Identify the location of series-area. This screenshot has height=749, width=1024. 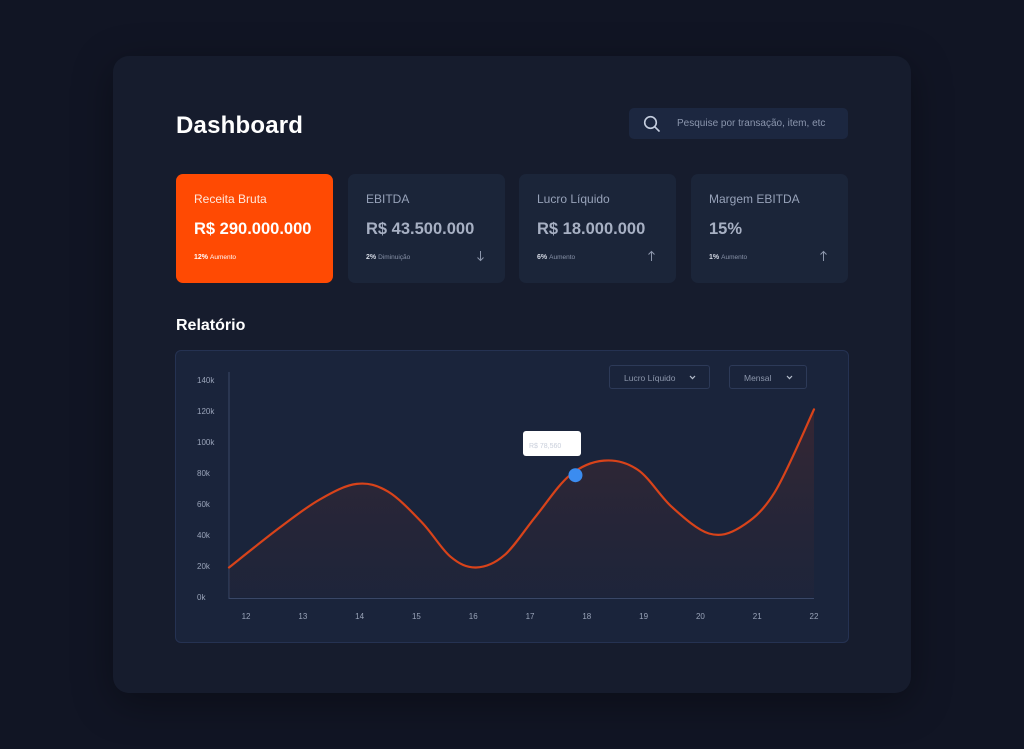
(521, 503).